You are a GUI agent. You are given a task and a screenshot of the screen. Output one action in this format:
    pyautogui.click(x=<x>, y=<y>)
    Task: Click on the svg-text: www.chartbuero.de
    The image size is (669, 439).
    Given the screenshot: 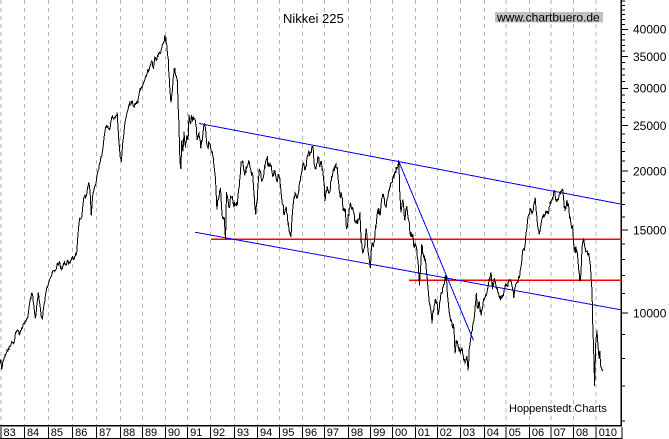 What is the action you would take?
    pyautogui.click(x=548, y=18)
    